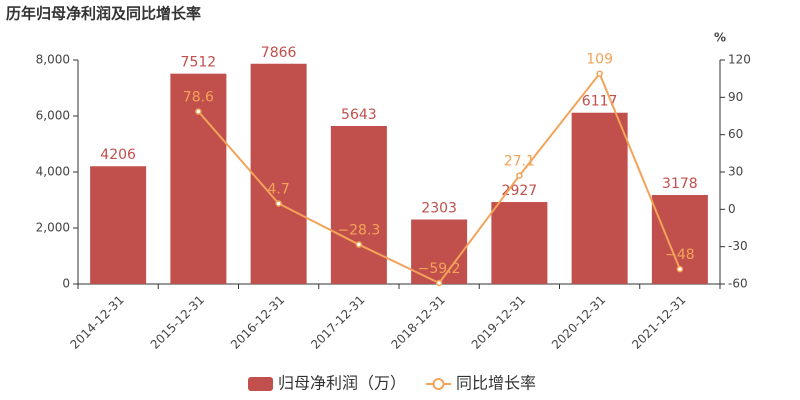  Describe the element at coordinates (735, 172) in the screenshot. I see `y2-tick-label: 30` at that location.